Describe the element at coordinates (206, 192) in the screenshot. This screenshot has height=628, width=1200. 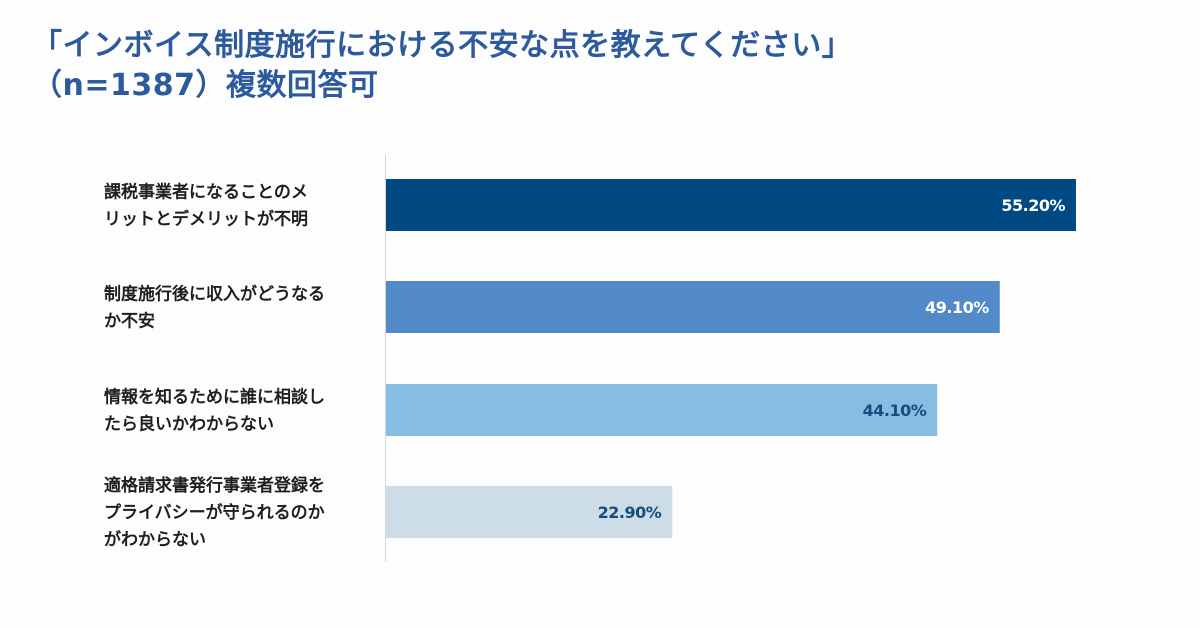
I see `category-label-1-line-1: 課税事業者になることのメ` at that location.